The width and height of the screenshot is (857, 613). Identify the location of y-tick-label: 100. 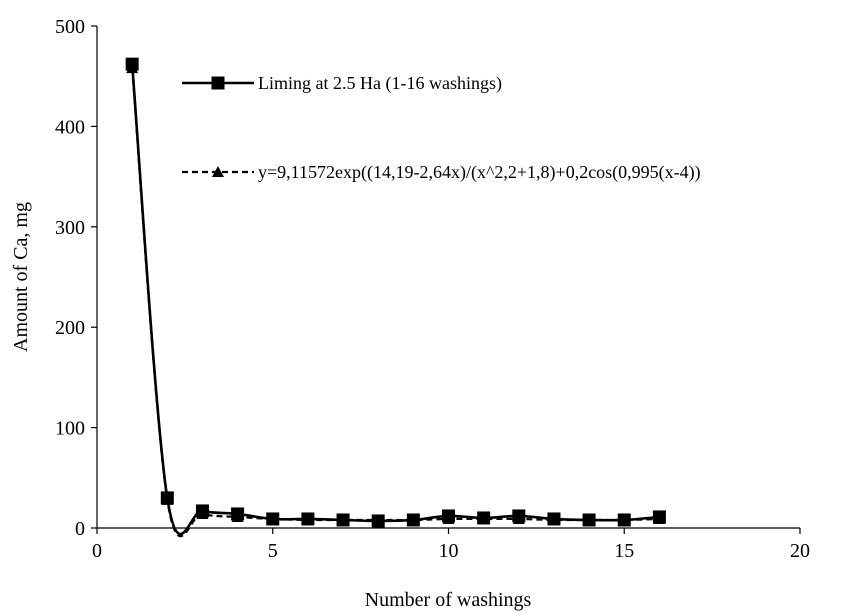
(70, 429).